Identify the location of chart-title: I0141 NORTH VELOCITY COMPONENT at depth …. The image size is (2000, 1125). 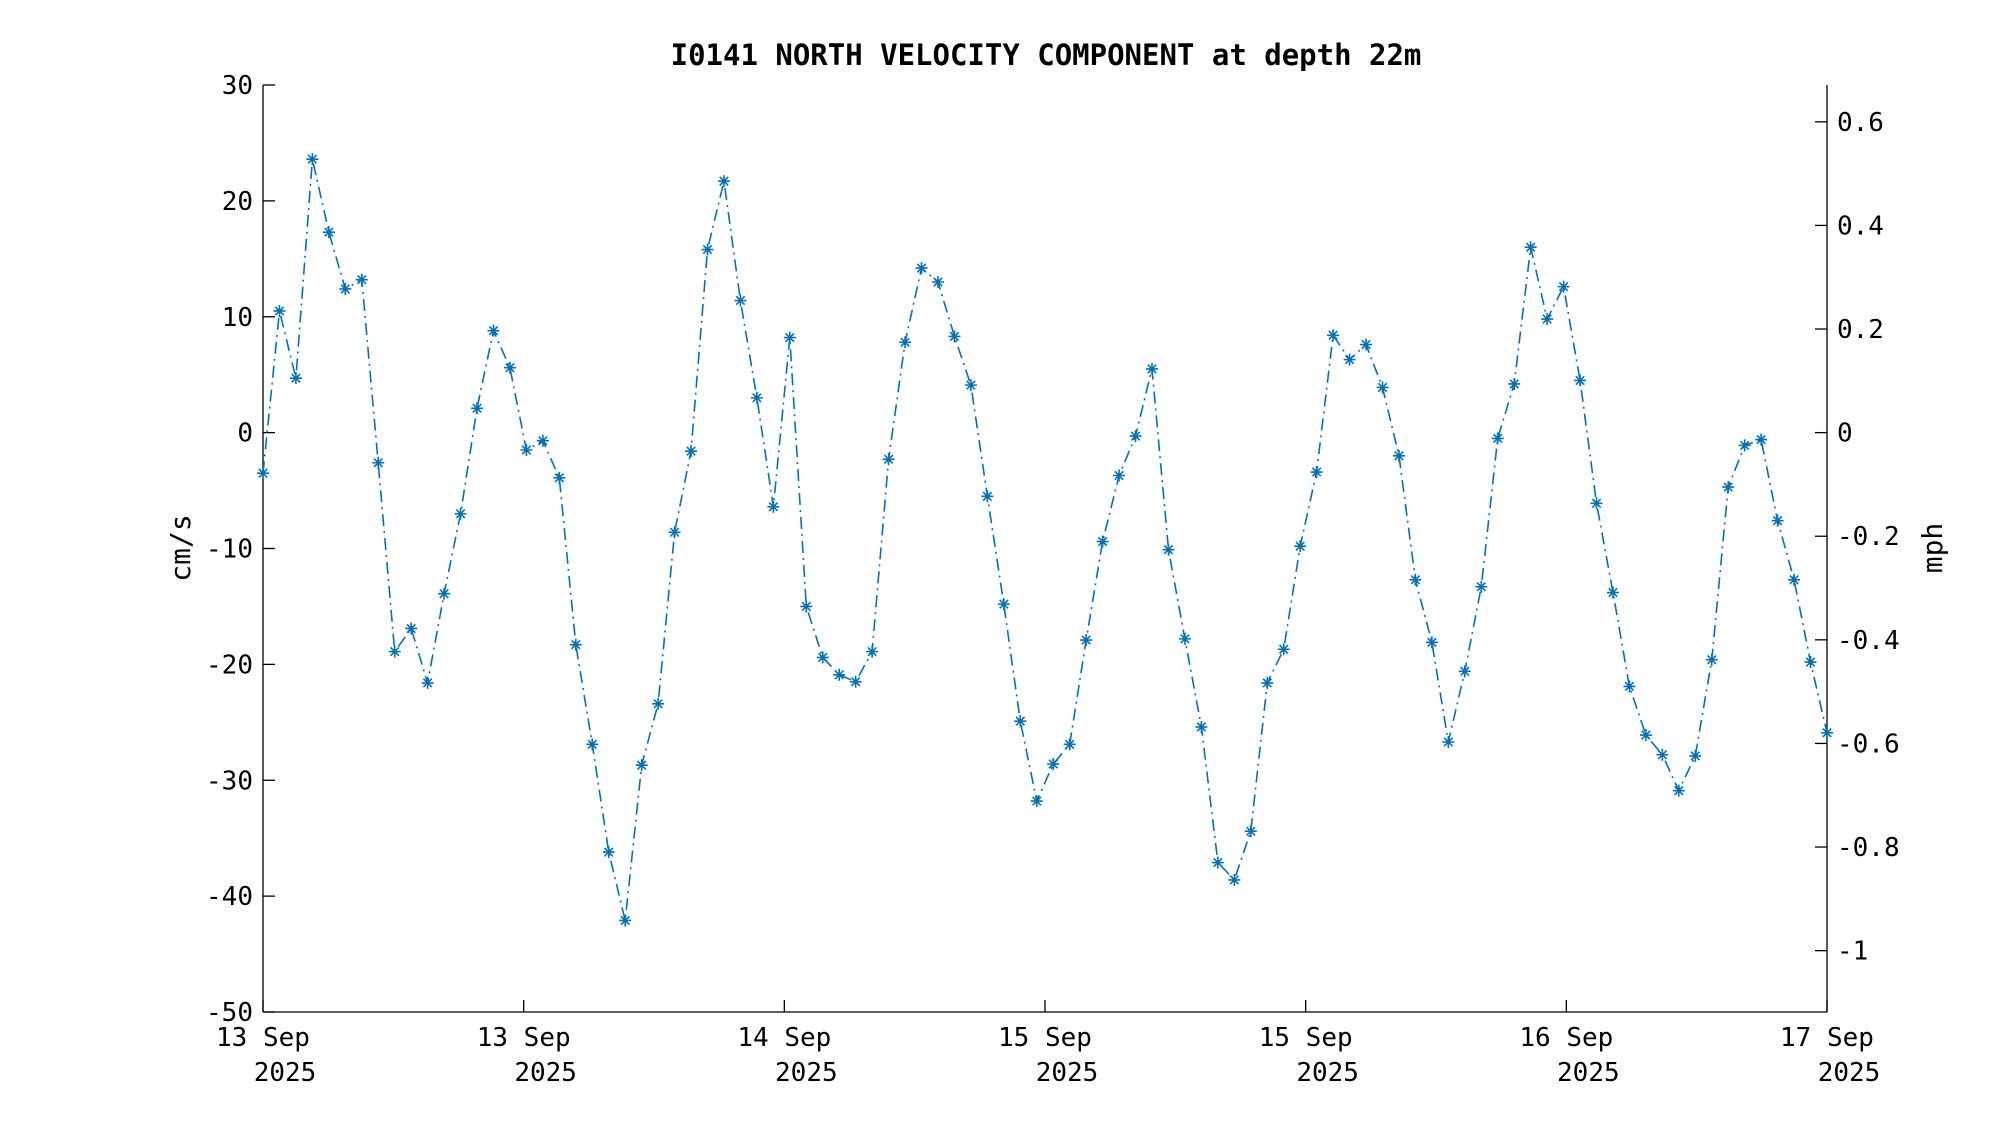
(1046, 55).